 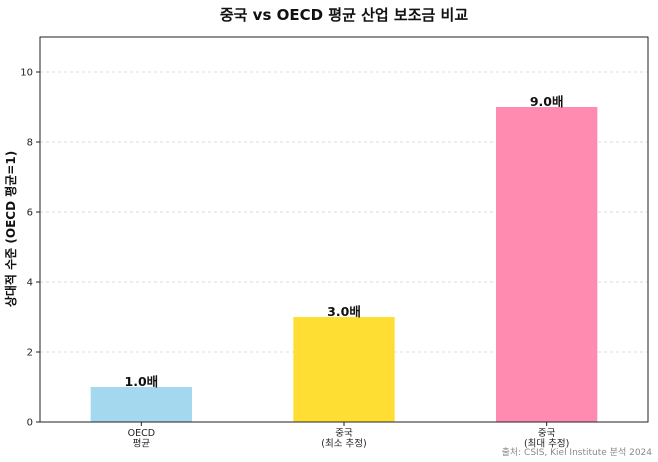 What do you see at coordinates (26, 73) in the screenshot?
I see `y-tick-label: 10` at bounding box center [26, 73].